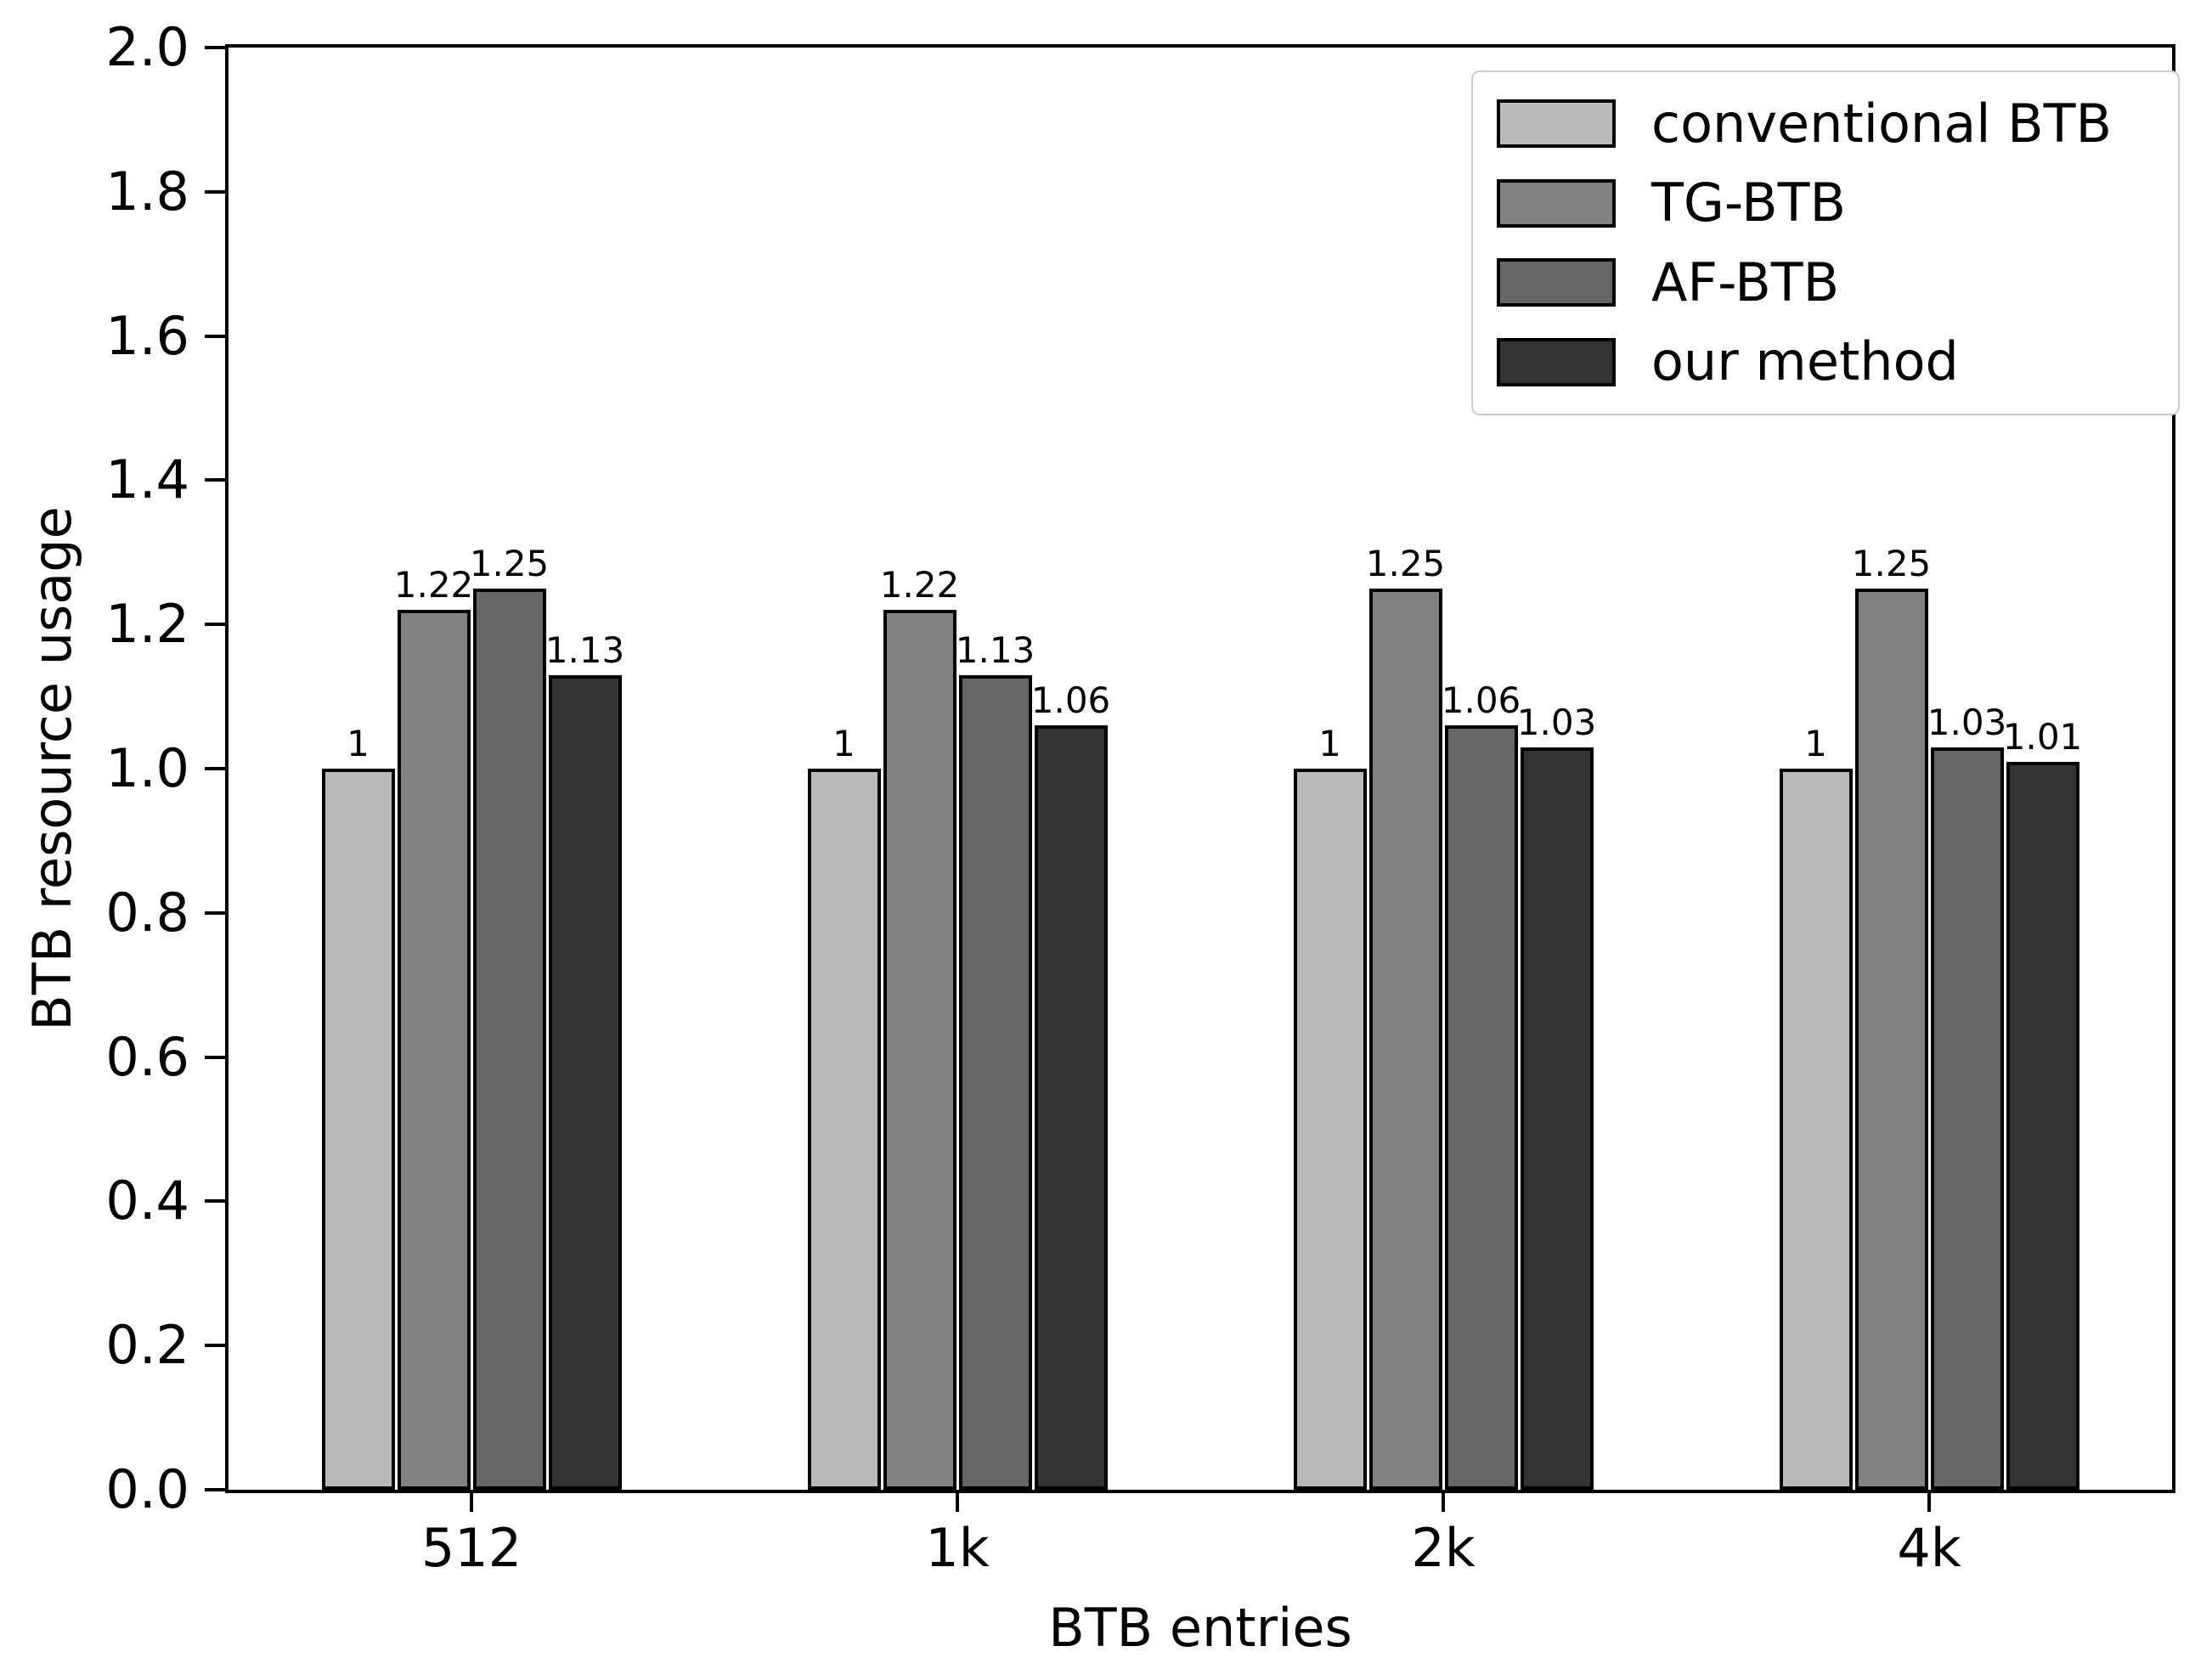 Image resolution: width=2195 pixels, height=1680 pixels. Describe the element at coordinates (471, 1548) in the screenshot. I see `x-axis-tick-label: 512` at that location.